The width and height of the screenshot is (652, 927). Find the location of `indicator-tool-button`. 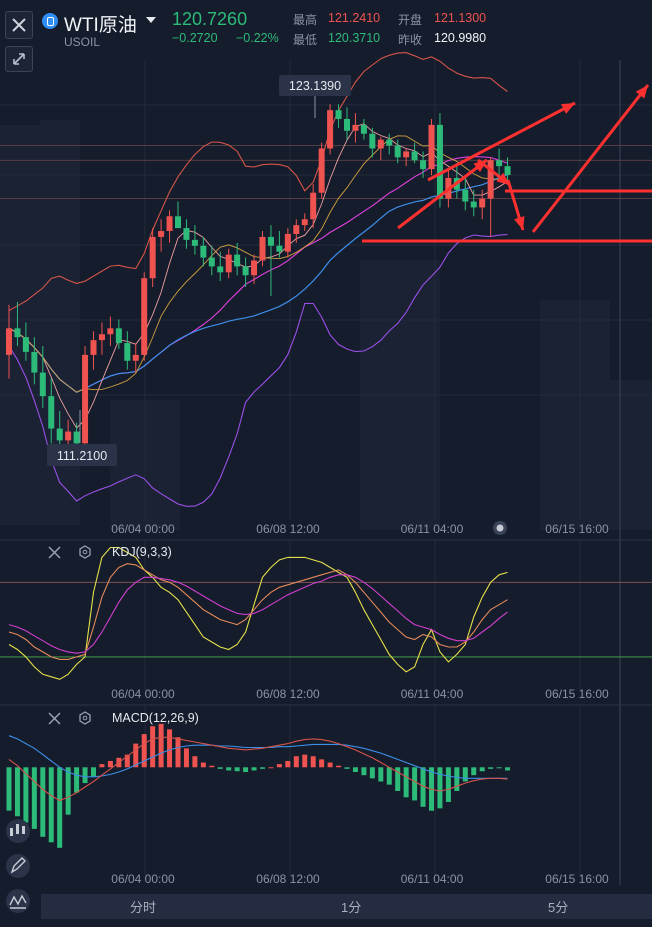

indicator-tool-button is located at coordinates (18, 901).